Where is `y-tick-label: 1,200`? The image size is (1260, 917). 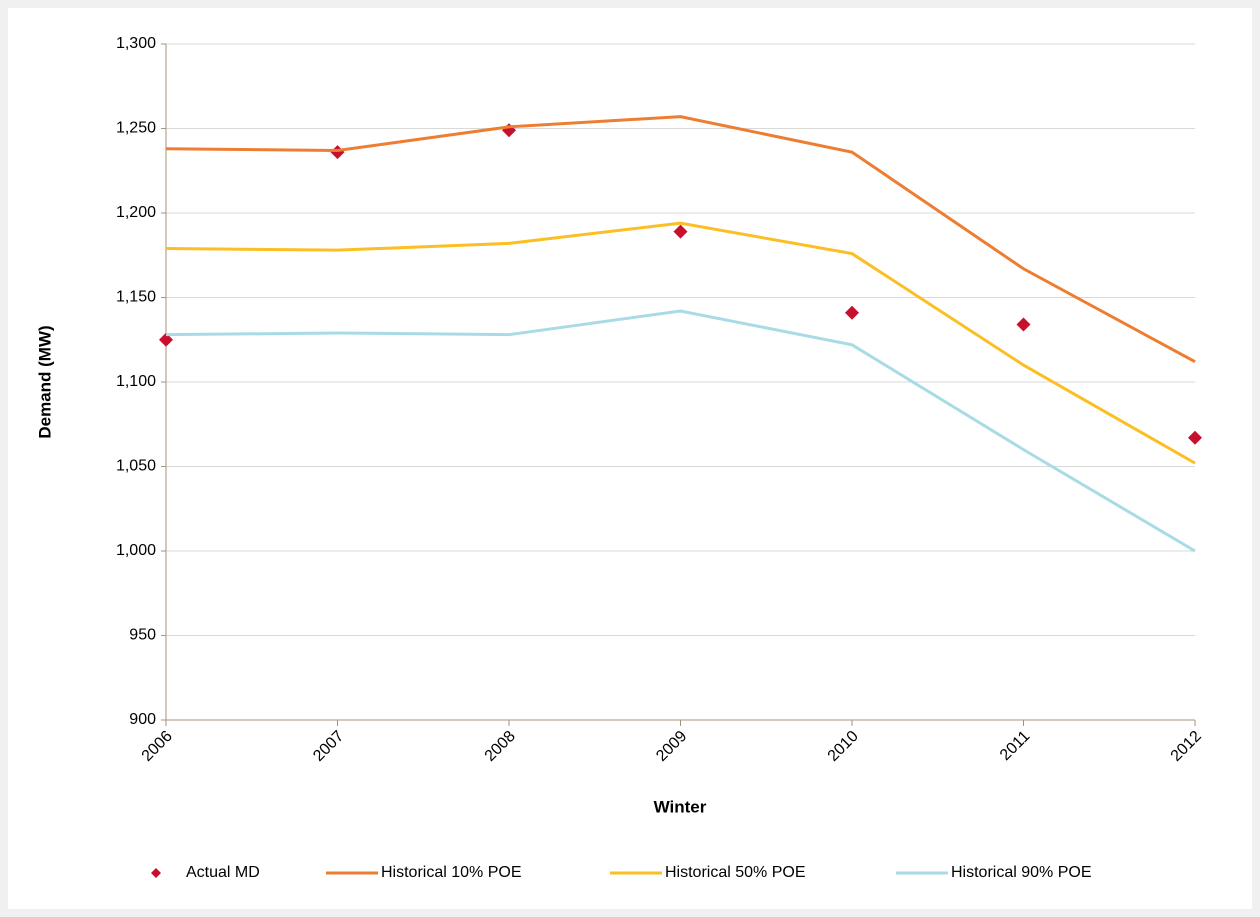 y-tick-label: 1,200 is located at coordinates (136, 212).